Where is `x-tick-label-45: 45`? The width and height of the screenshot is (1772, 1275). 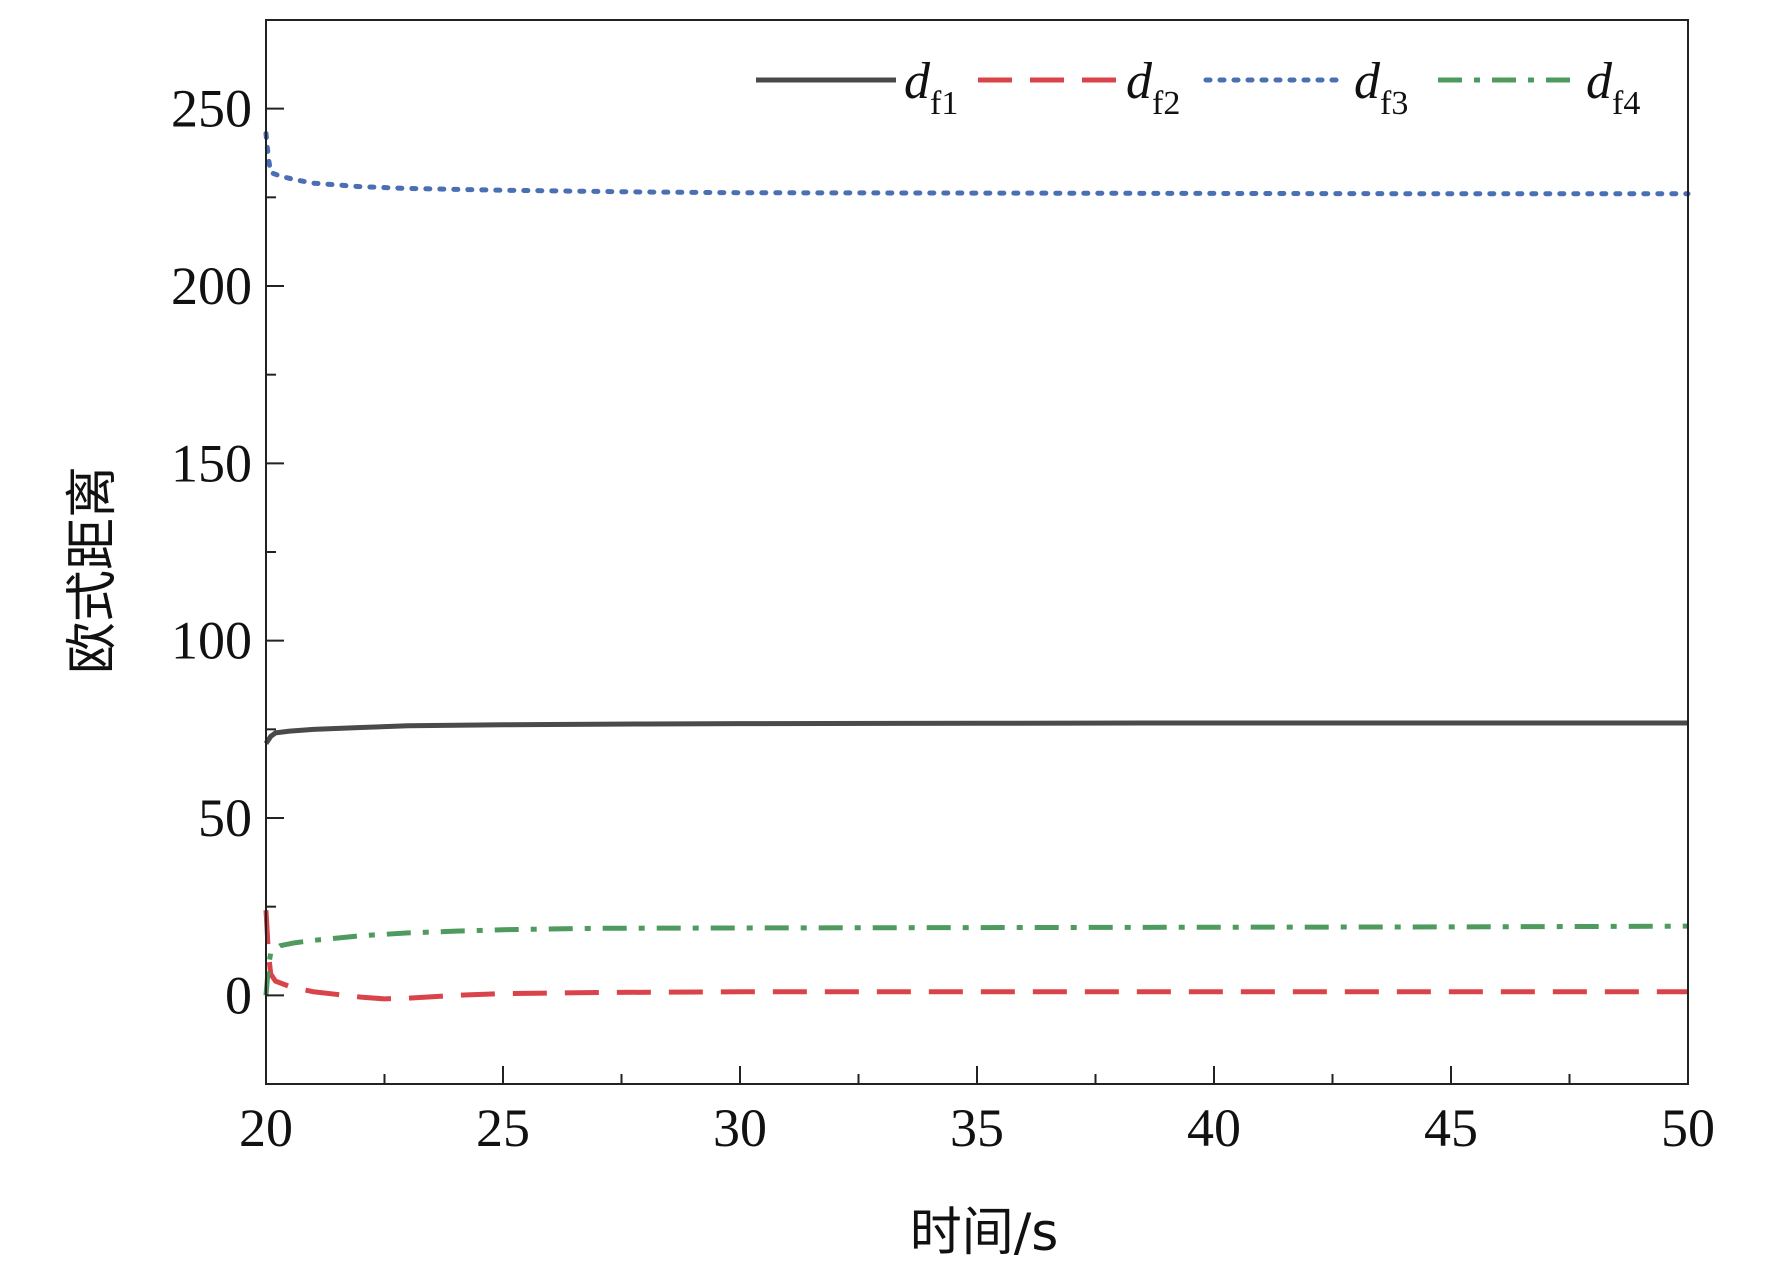 x-tick-label-45: 45 is located at coordinates (1451, 1128).